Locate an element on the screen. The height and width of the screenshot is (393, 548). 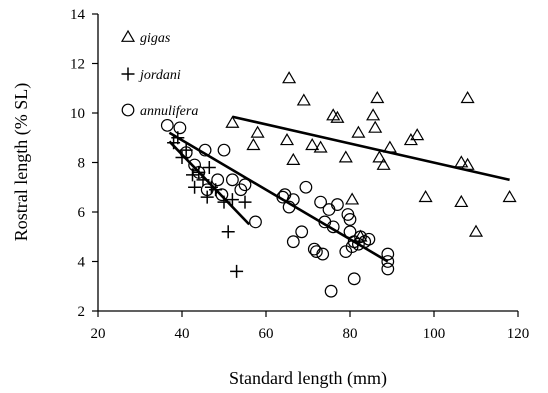
legend: gigas jordani annulifera is located at coordinates (159, 74).